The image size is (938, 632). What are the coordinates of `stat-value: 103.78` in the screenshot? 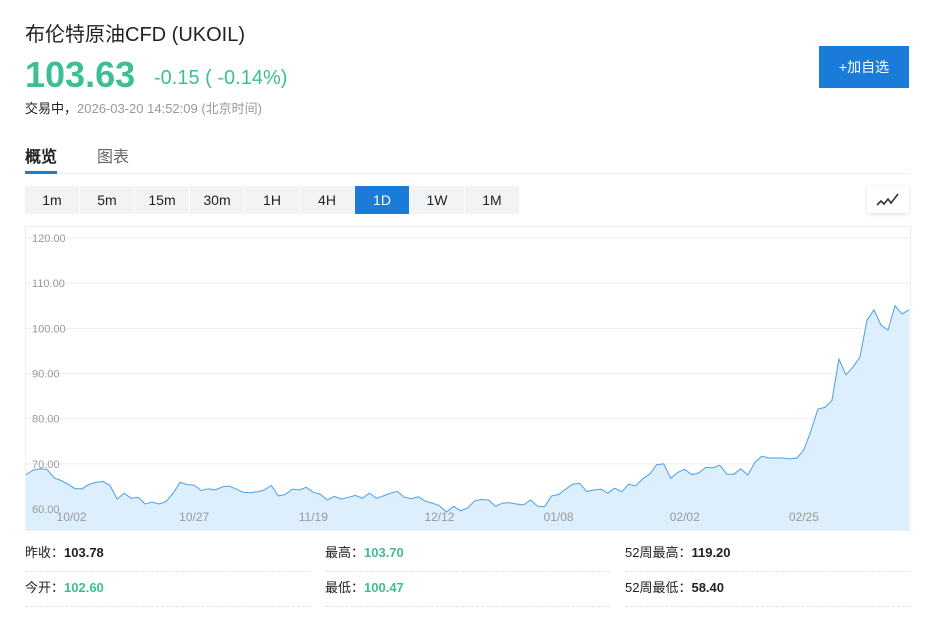 It's located at (84, 552).